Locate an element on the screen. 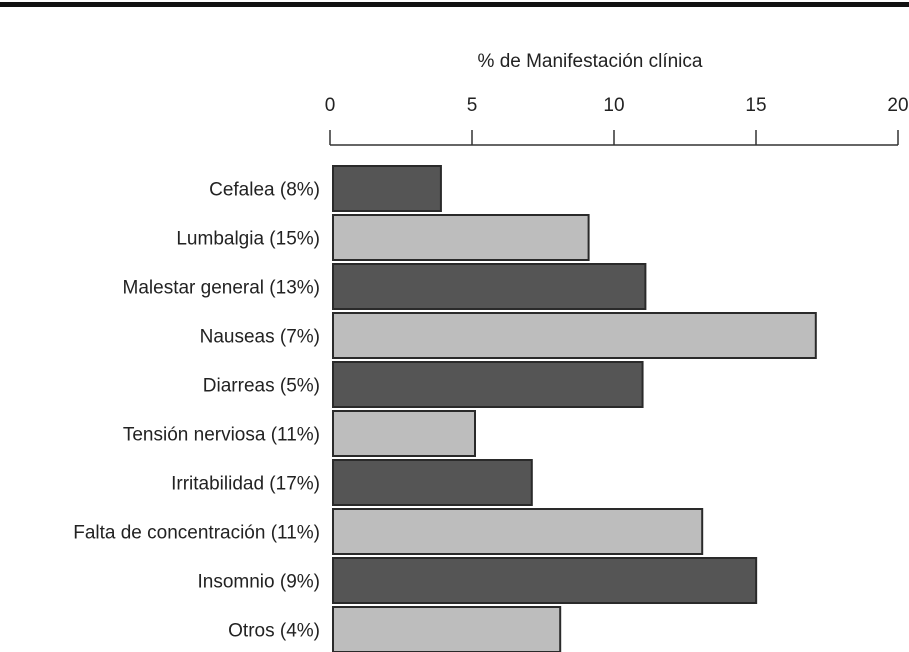 The height and width of the screenshot is (652, 909). x-tick-label: 0 is located at coordinates (330, 105).